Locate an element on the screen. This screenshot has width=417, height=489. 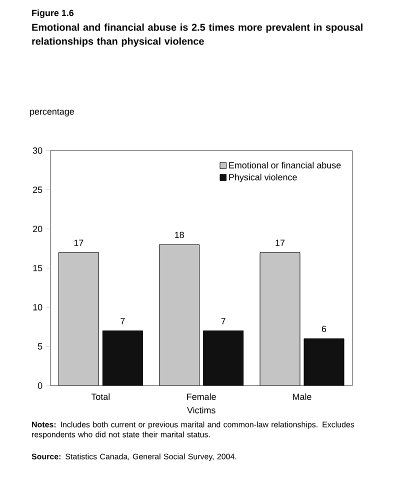
y-tick-label: 5 is located at coordinates (40, 346).